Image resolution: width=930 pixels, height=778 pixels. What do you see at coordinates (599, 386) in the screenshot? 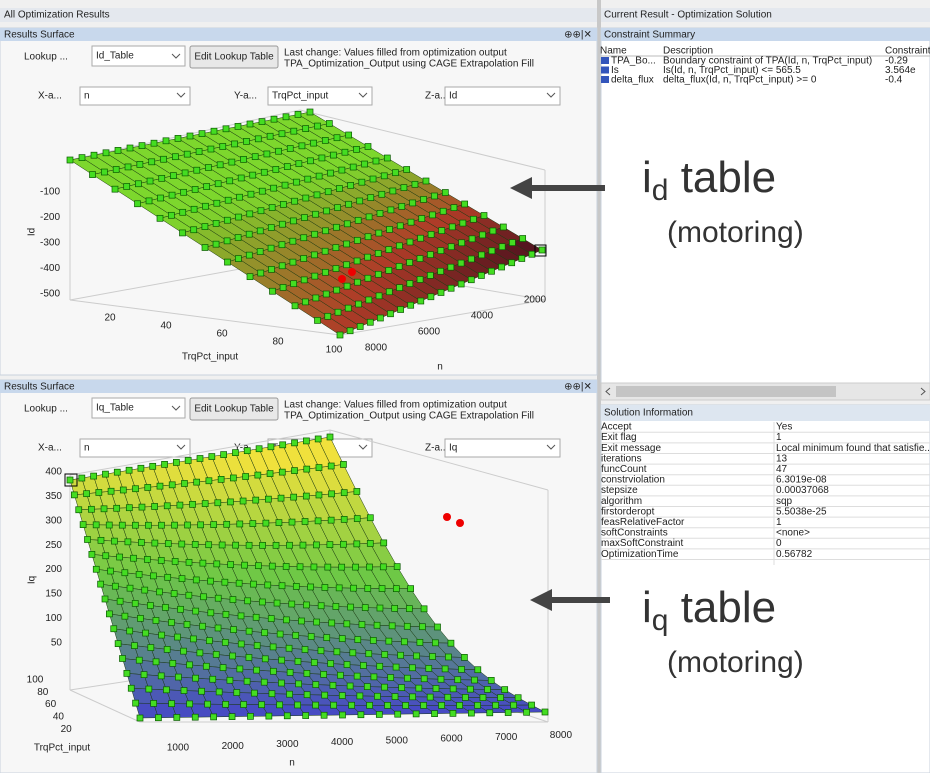
I see `splitter` at bounding box center [599, 386].